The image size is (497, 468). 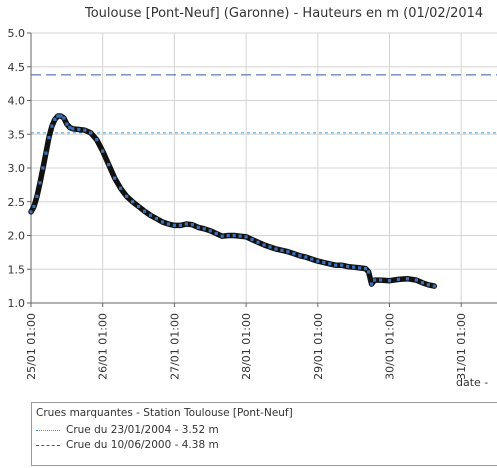 I want to click on y-tick-label: 3.0, so click(x=17, y=168).